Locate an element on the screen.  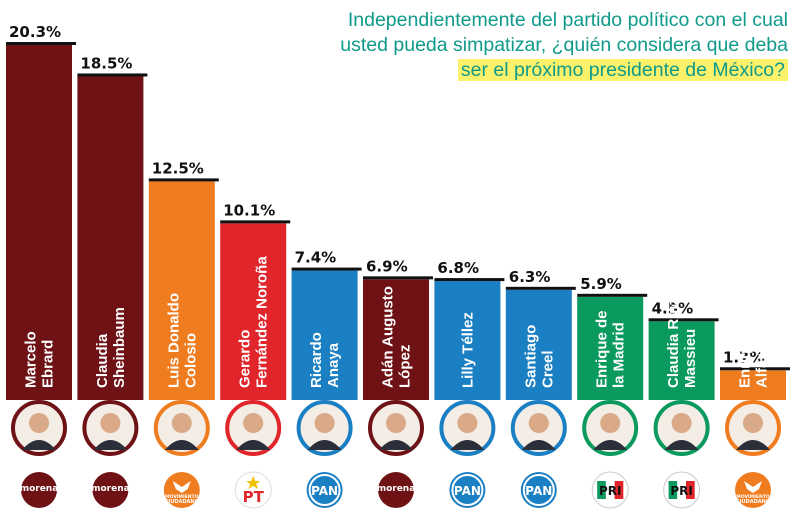
category-label-line: Claudia Ruiz is located at coordinates (673, 343).